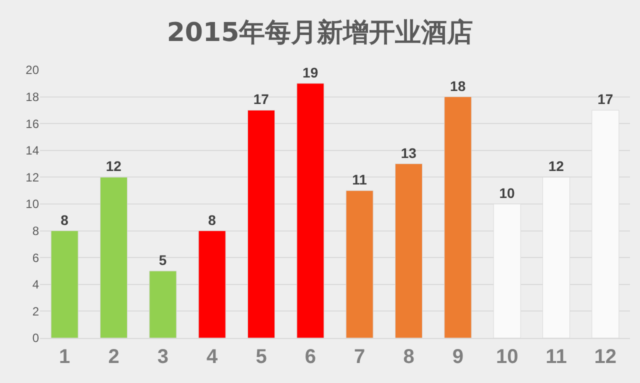 The width and height of the screenshot is (640, 383). Describe the element at coordinates (36, 311) in the screenshot. I see `y-tick-label: 2` at that location.